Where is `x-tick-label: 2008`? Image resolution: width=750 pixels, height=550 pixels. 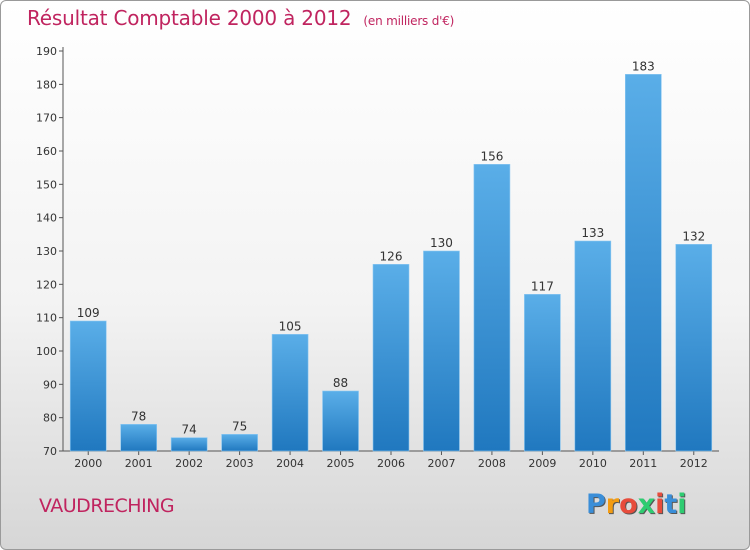
x-tick-label: 2008 is located at coordinates (492, 463).